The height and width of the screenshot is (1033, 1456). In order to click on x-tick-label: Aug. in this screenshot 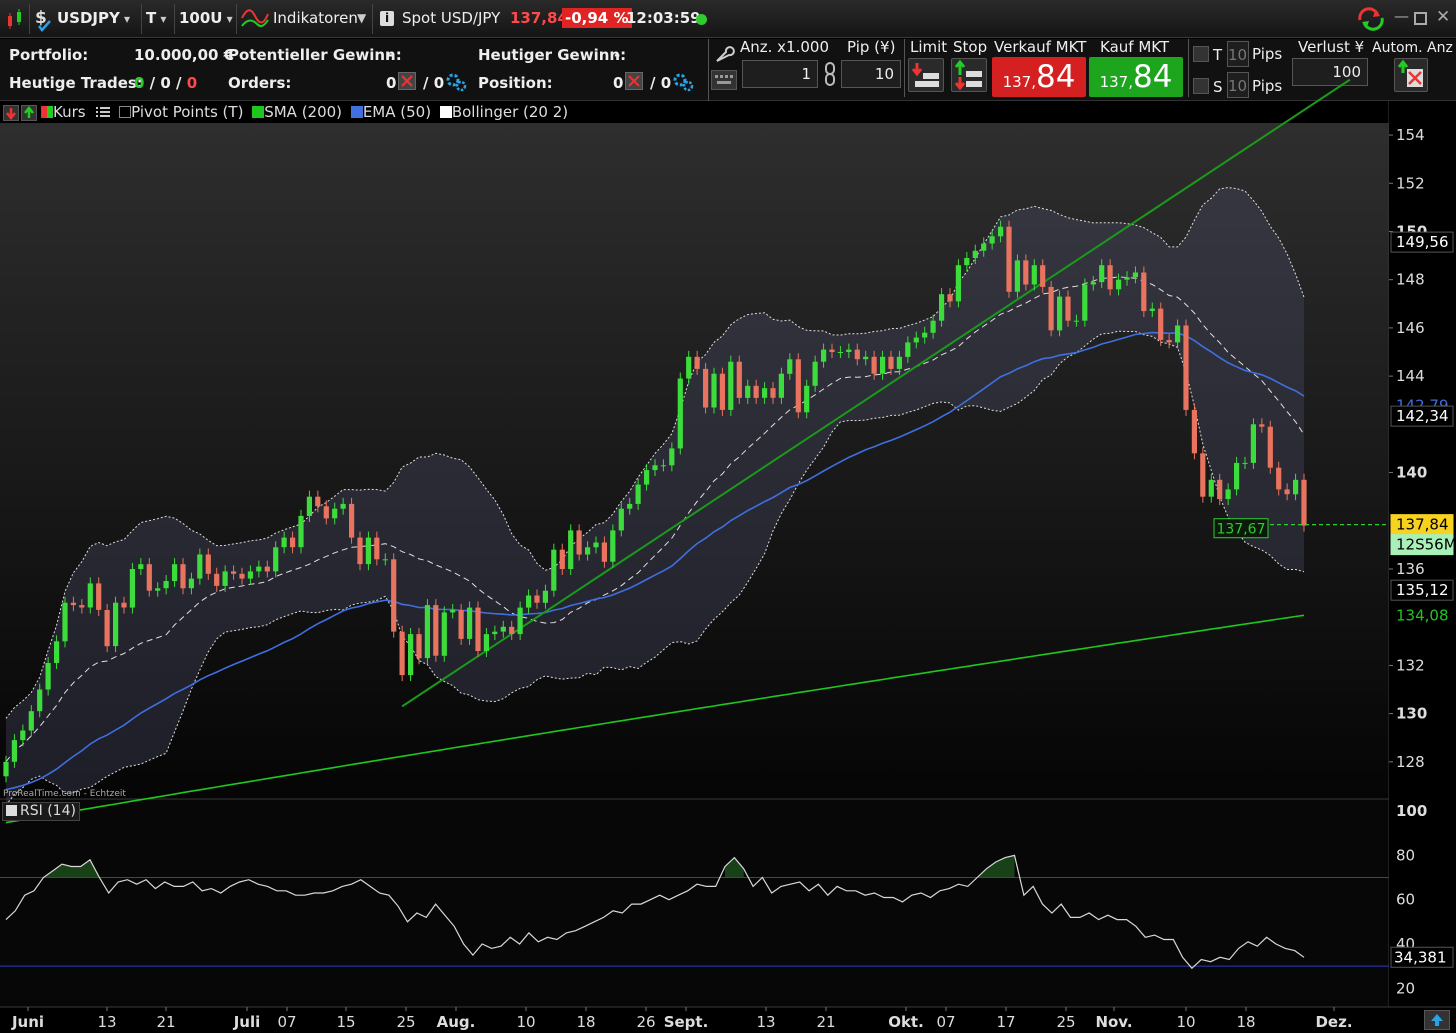, I will do `click(456, 1022)`.